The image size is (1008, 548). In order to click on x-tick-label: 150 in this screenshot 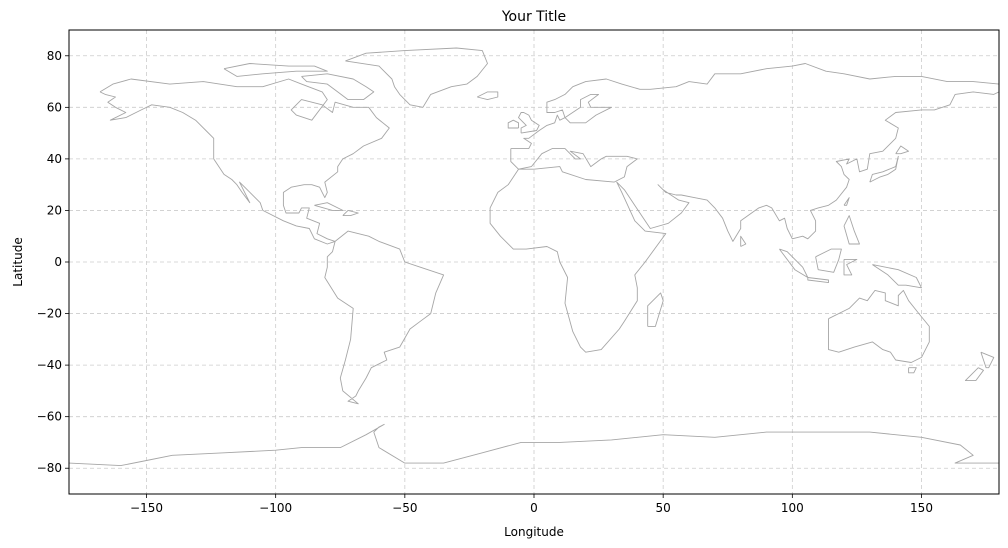, I will do `click(921, 508)`.